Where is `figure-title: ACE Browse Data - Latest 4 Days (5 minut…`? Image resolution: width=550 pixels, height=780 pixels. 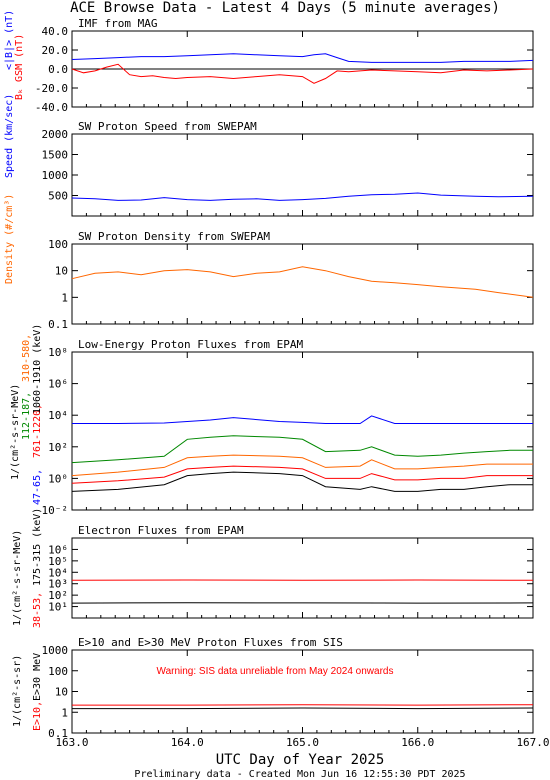
figure-title: ACE Browse Data - Latest 4 Days (5 minut… is located at coordinates (285, 8).